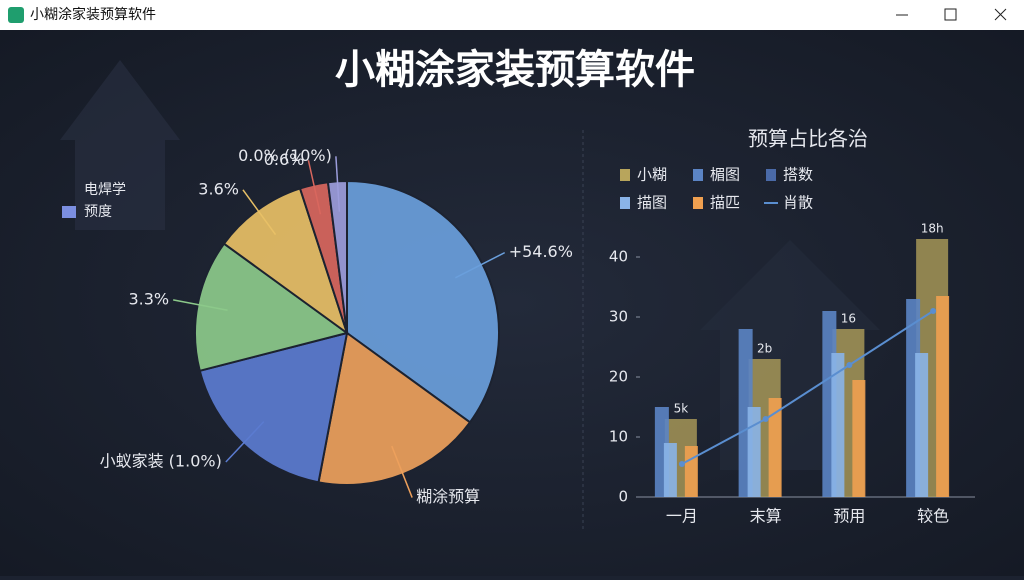 This screenshot has height=580, width=1024. What do you see at coordinates (950, 14) in the screenshot?
I see `maximize-button` at bounding box center [950, 14].